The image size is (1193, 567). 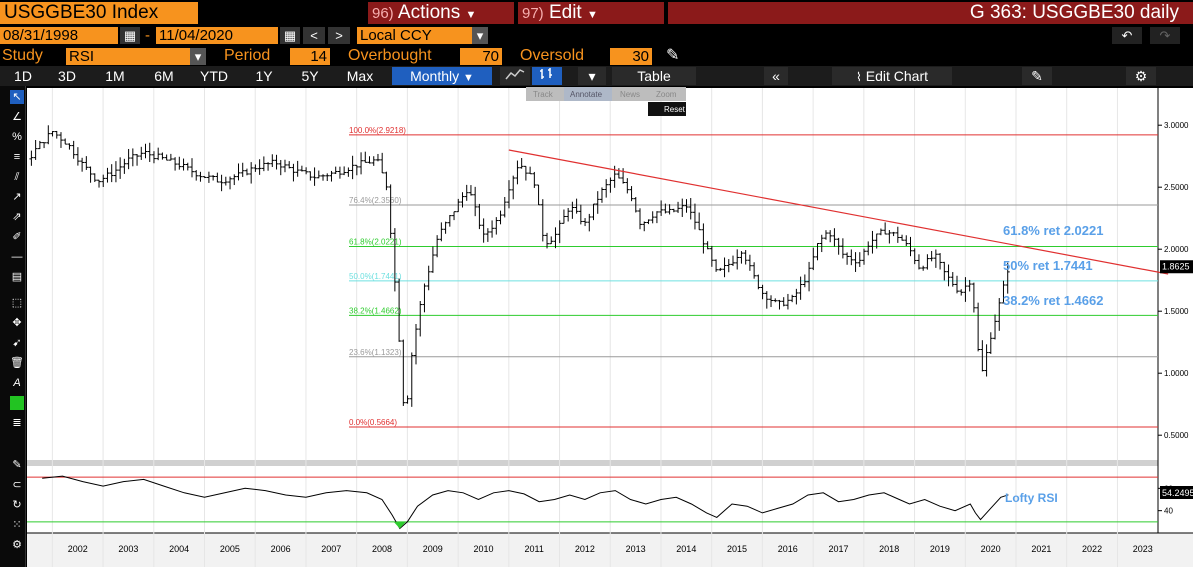 What do you see at coordinates (17, 303) in the screenshot?
I see `select-tool-icon: ⬚` at bounding box center [17, 303].